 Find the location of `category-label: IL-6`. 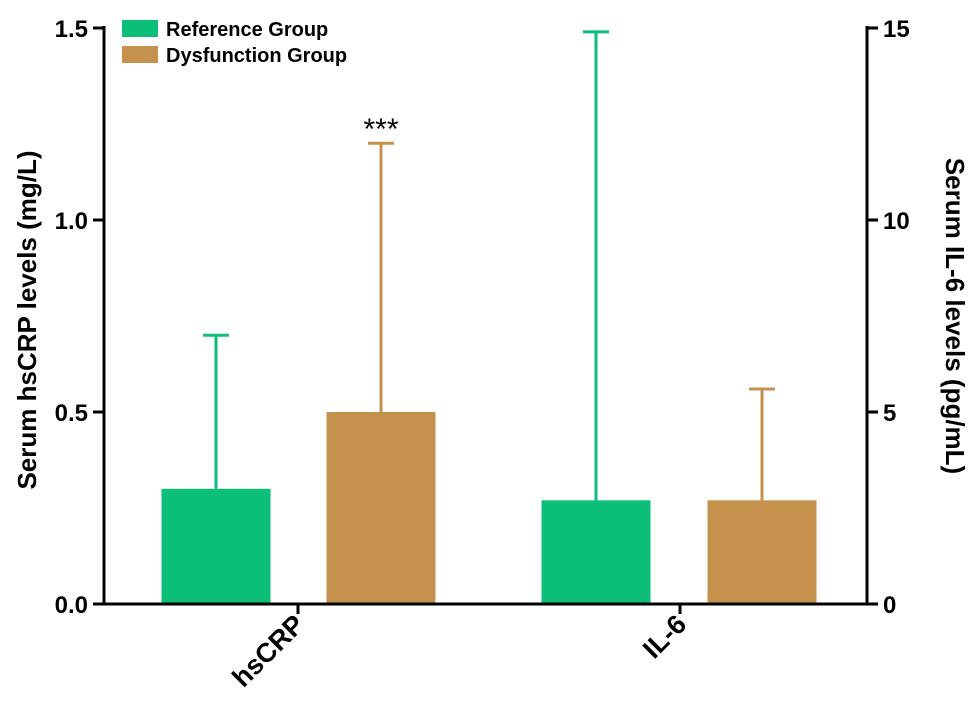

category-label: IL-6 is located at coordinates (664, 636).